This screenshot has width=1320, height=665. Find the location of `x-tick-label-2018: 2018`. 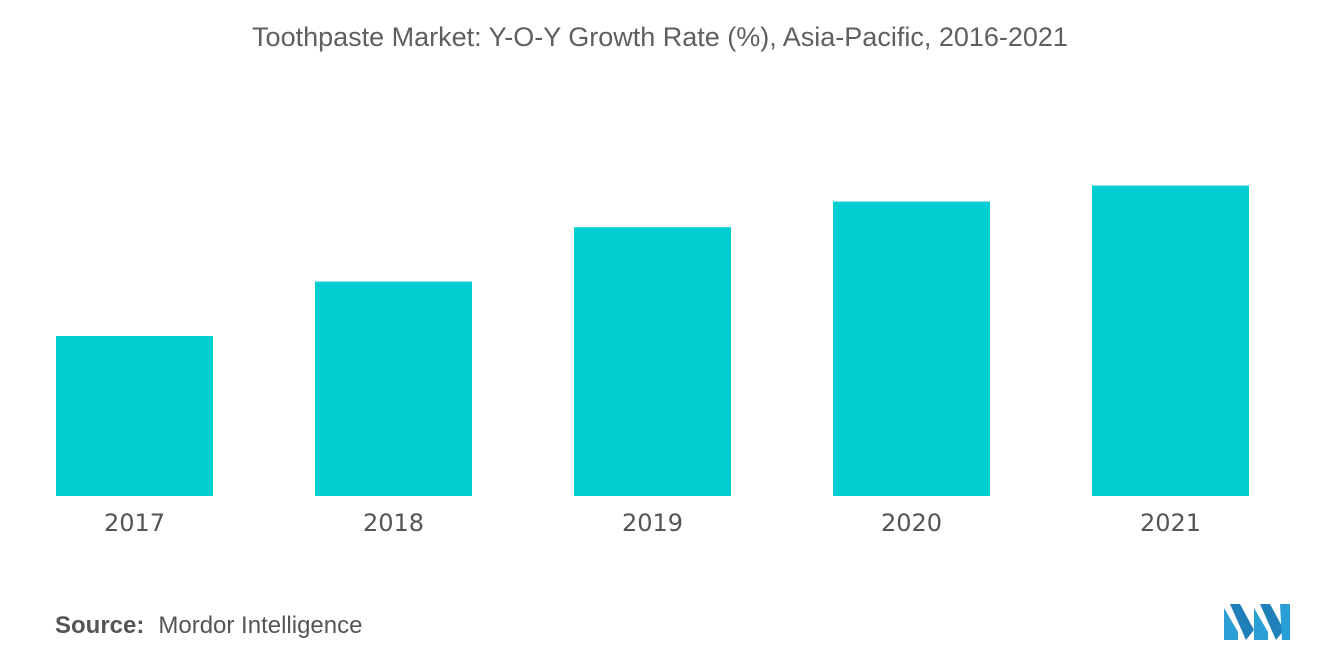

x-tick-label-2018: 2018 is located at coordinates (393, 523).